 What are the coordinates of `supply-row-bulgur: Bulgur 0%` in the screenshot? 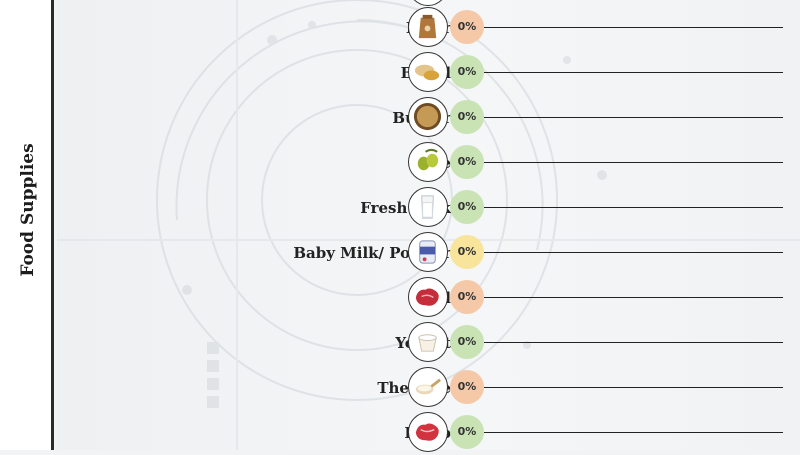 It's located at (428, 118).